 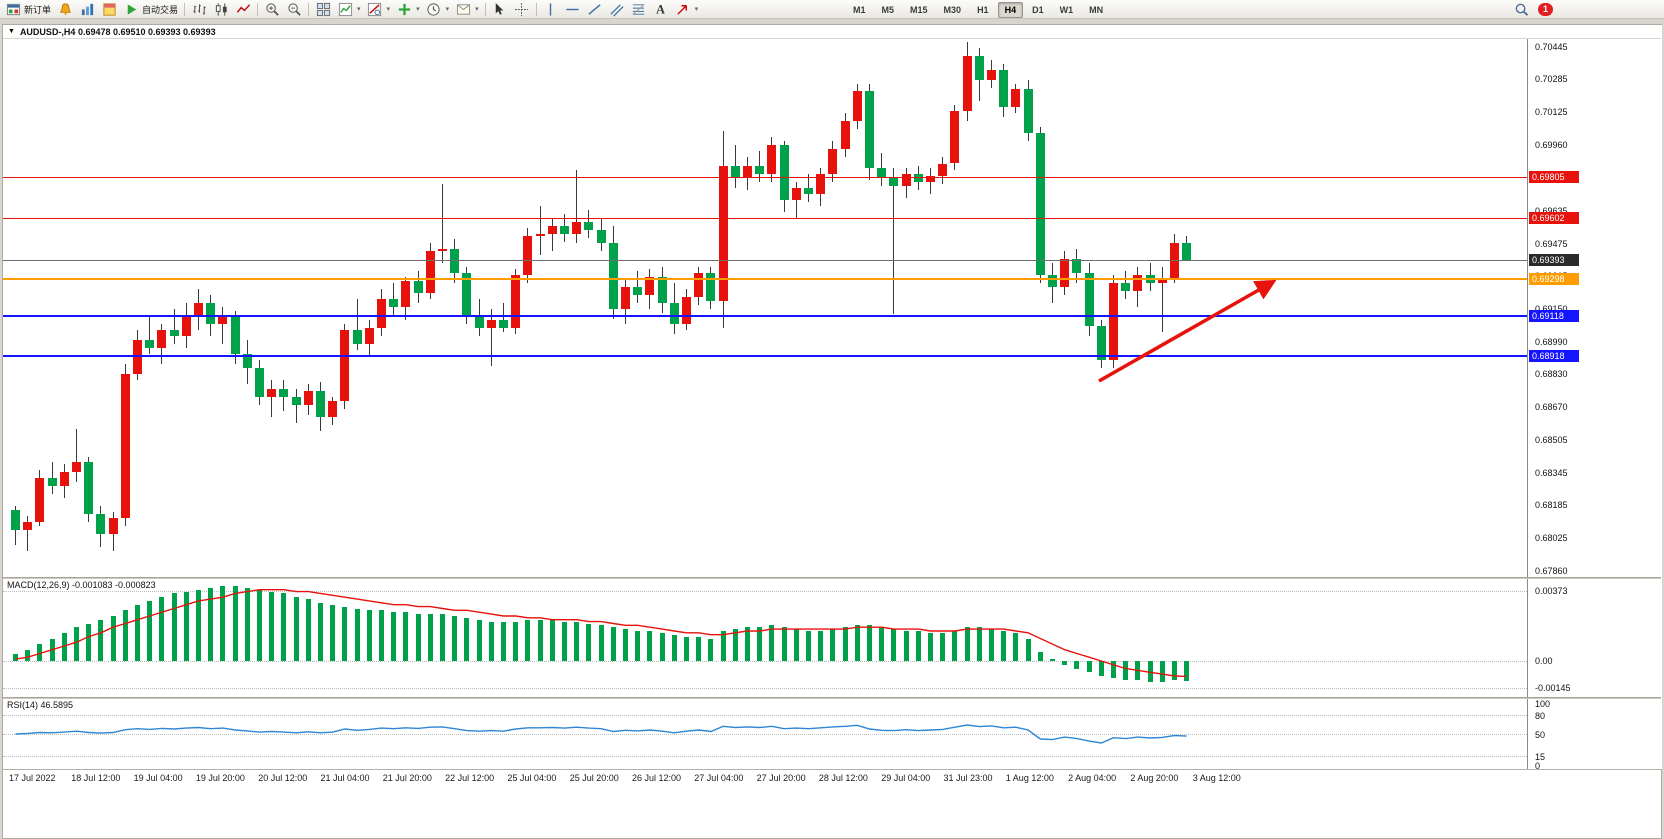 I want to click on macd-grid-line, so click(x=765, y=661).